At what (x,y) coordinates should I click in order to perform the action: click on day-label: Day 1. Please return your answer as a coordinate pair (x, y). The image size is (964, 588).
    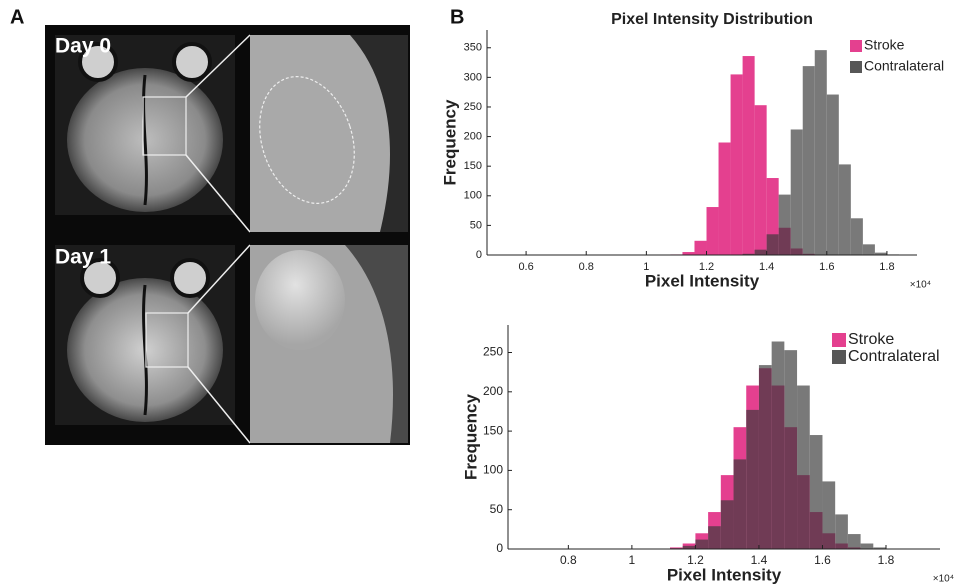
    Looking at the image, I should click on (83, 257).